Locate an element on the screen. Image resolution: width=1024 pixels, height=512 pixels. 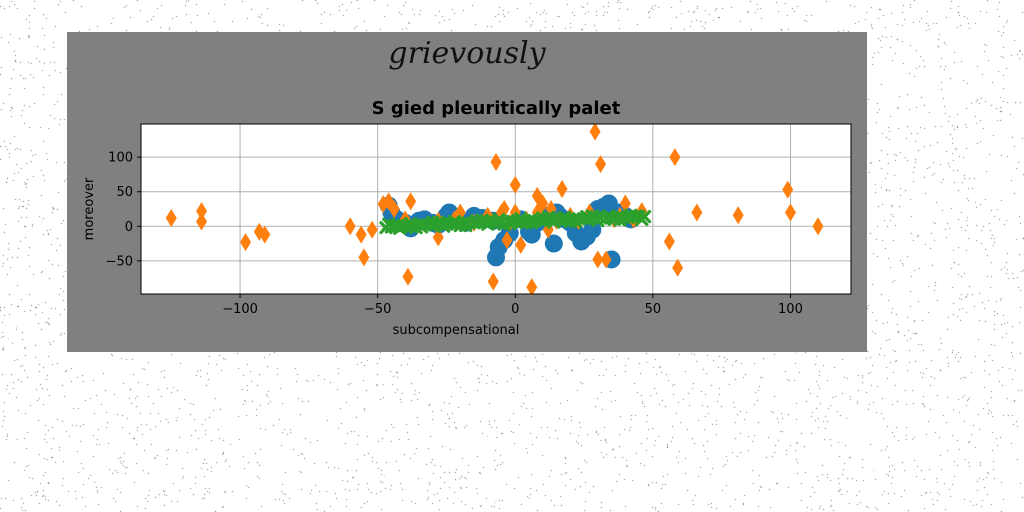
y-axis-label: moreover is located at coordinates (89, 208).